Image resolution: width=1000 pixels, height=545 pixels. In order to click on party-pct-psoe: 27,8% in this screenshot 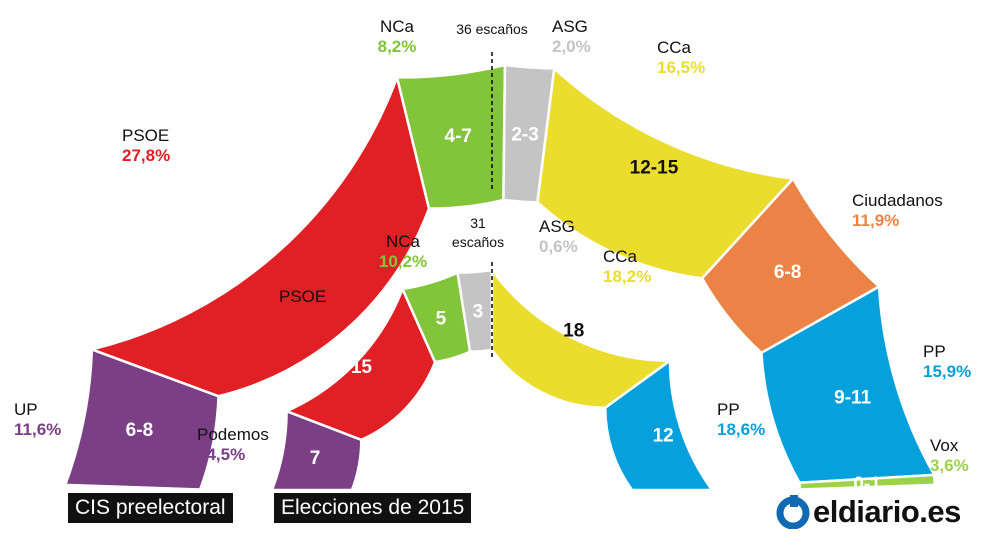, I will do `click(146, 155)`.